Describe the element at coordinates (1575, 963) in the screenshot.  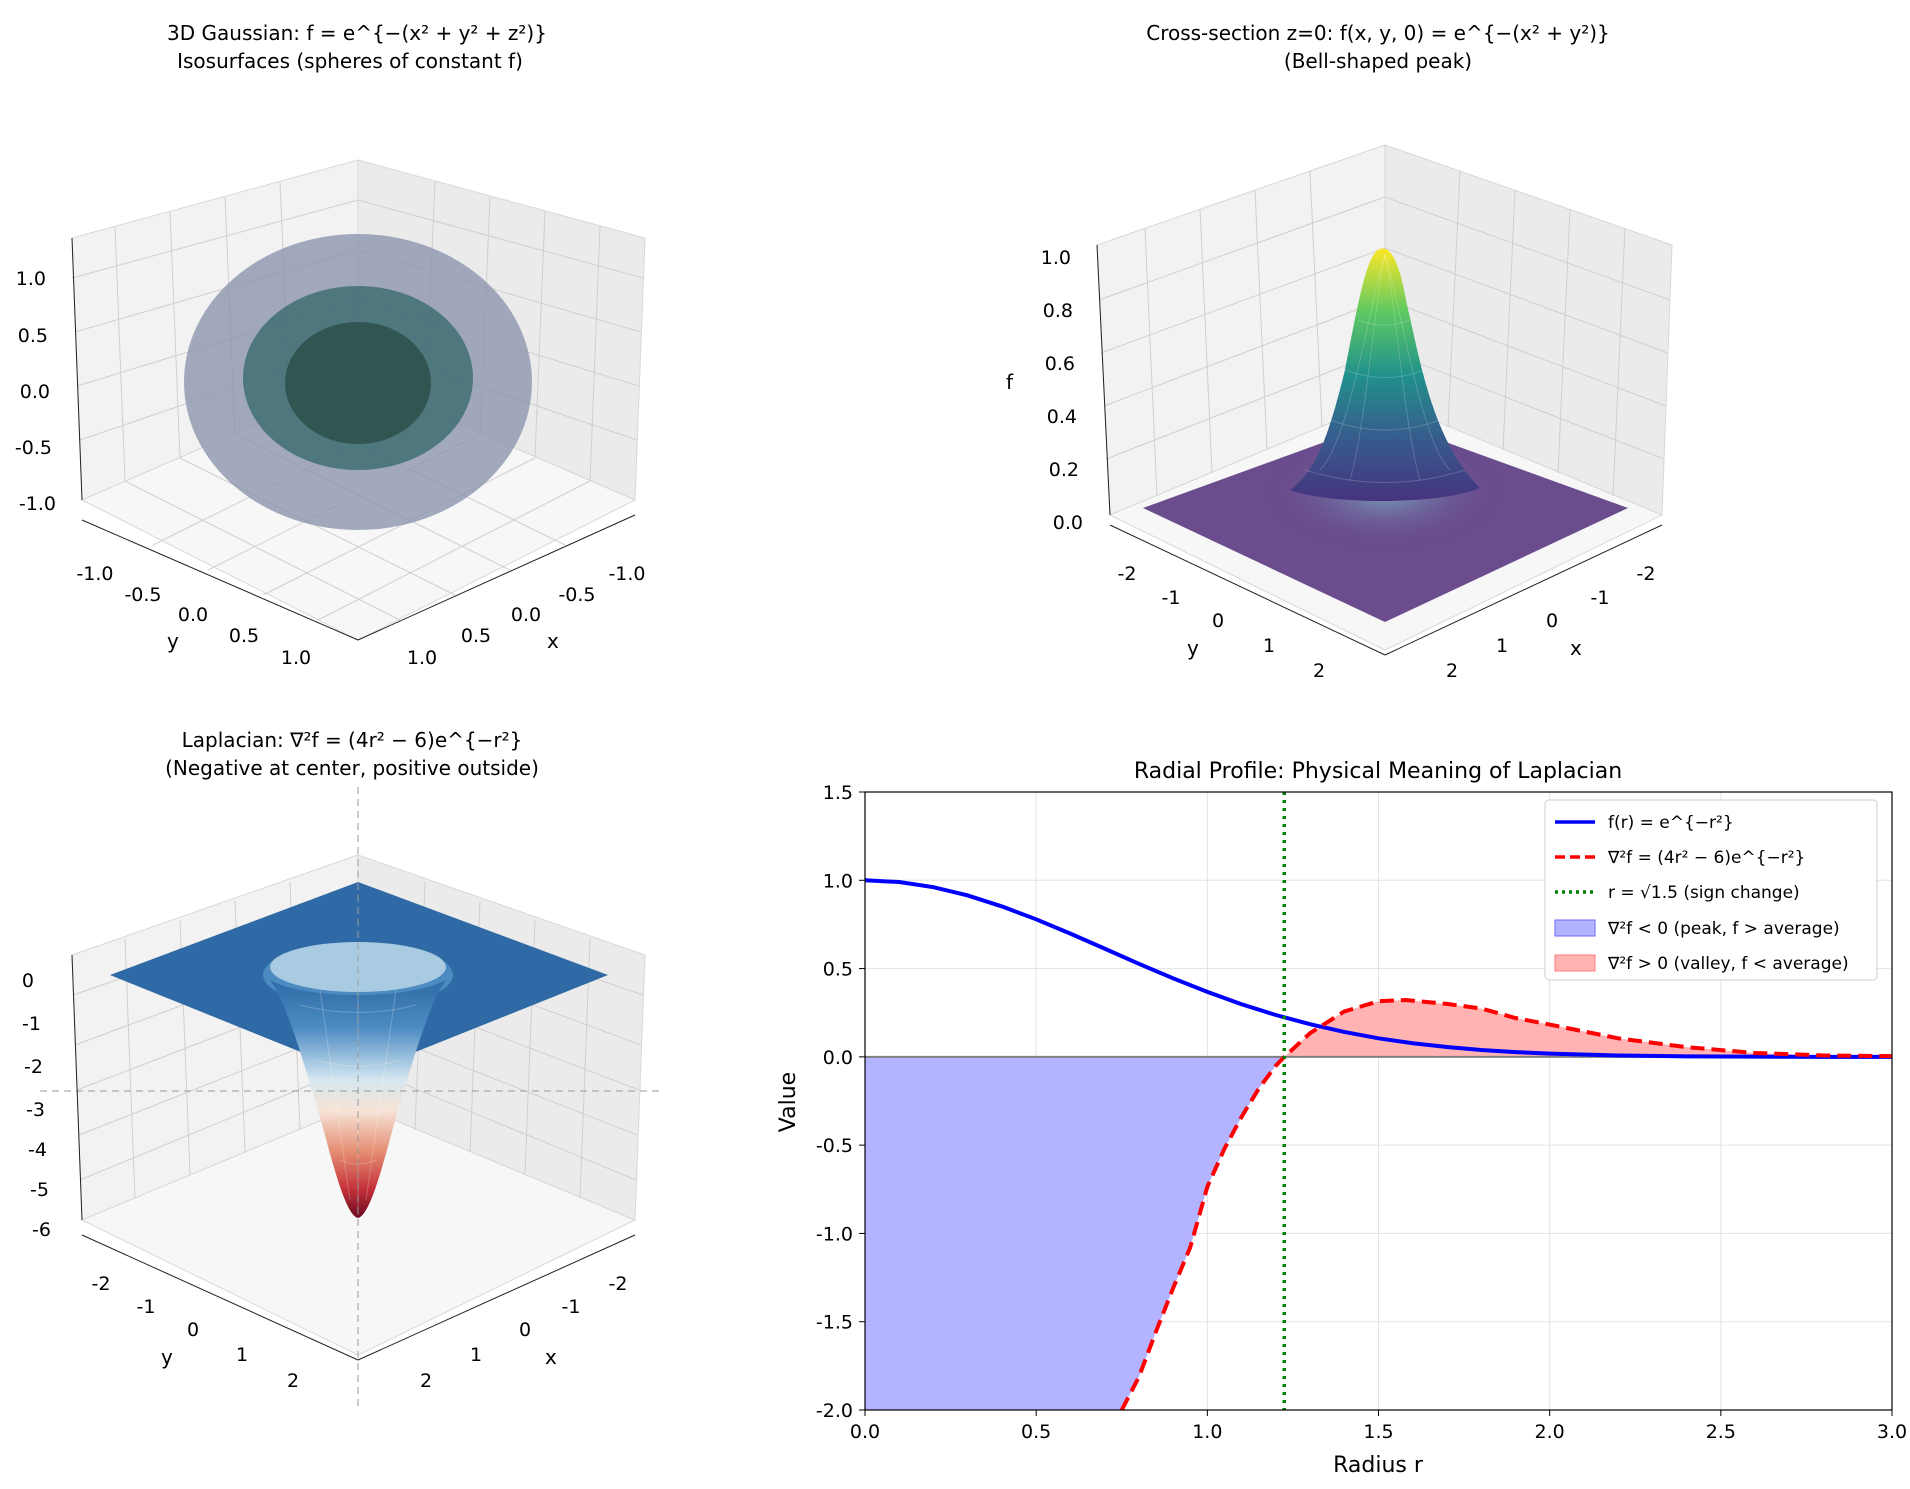
I see `p4-legend-swatch-positive` at that location.